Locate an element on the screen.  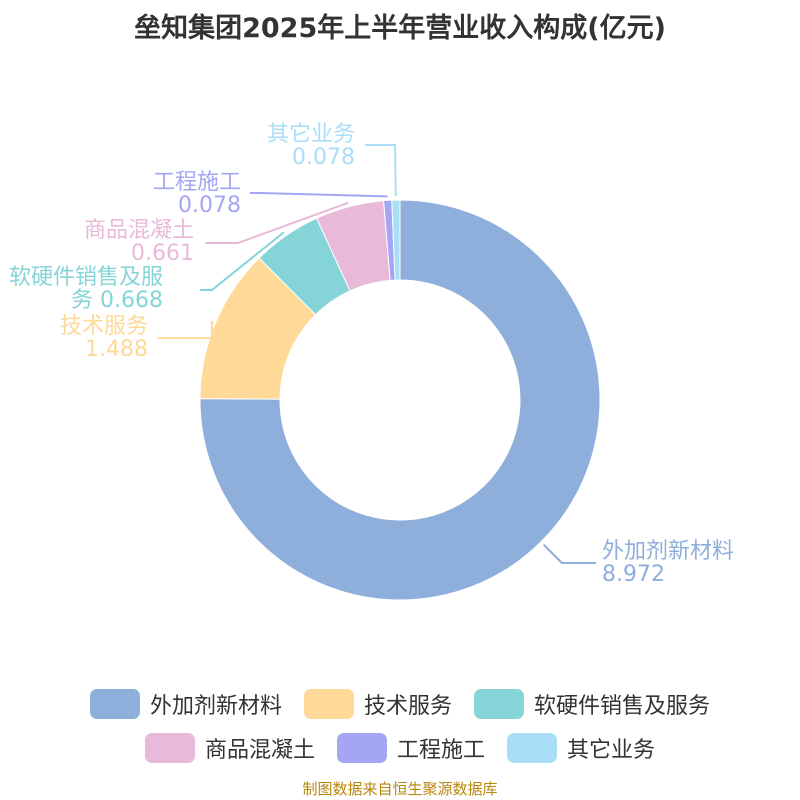
legend-label: 外加剂新材料 is located at coordinates (215, 706).